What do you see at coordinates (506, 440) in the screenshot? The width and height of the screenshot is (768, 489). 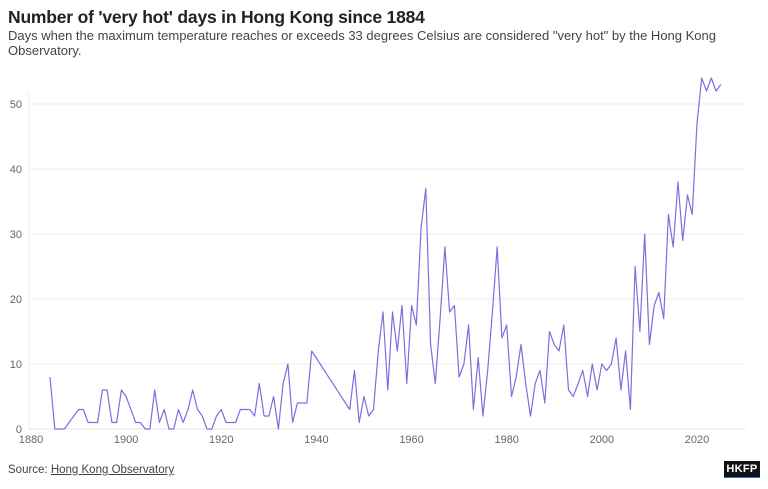 I see `x-tick-label: 1980` at bounding box center [506, 440].